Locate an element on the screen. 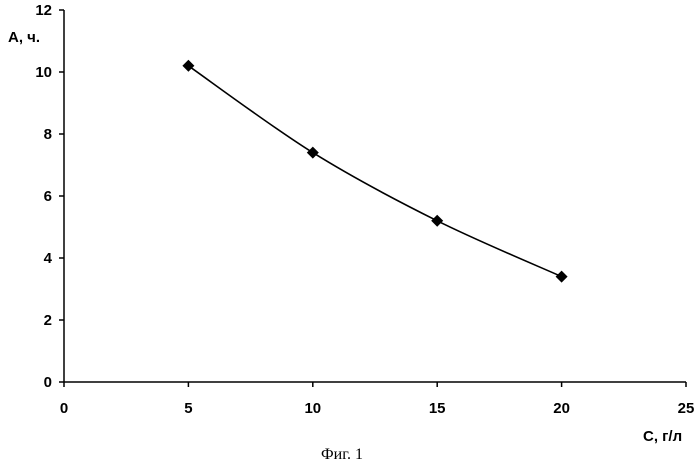 The height and width of the screenshot is (463, 699). y-ticks: 0 2 4 6 8 10 12 is located at coordinates (49, 196).